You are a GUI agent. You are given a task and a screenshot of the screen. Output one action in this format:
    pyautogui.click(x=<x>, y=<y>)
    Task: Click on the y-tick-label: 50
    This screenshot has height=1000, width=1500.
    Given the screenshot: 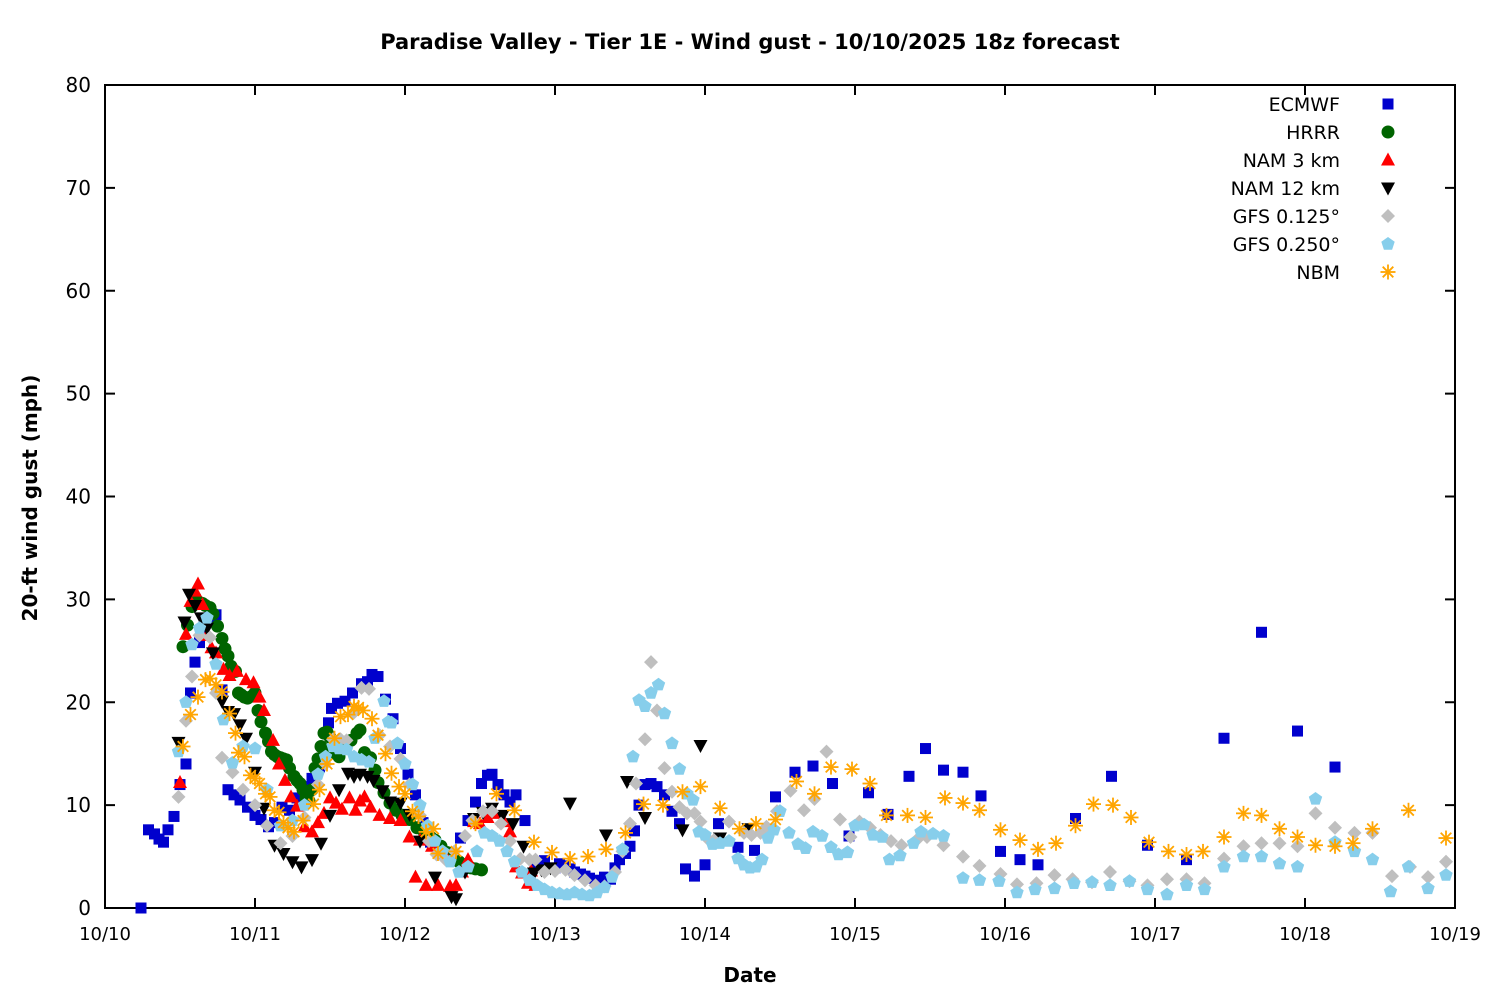 What is the action you would take?
    pyautogui.click(x=78, y=394)
    